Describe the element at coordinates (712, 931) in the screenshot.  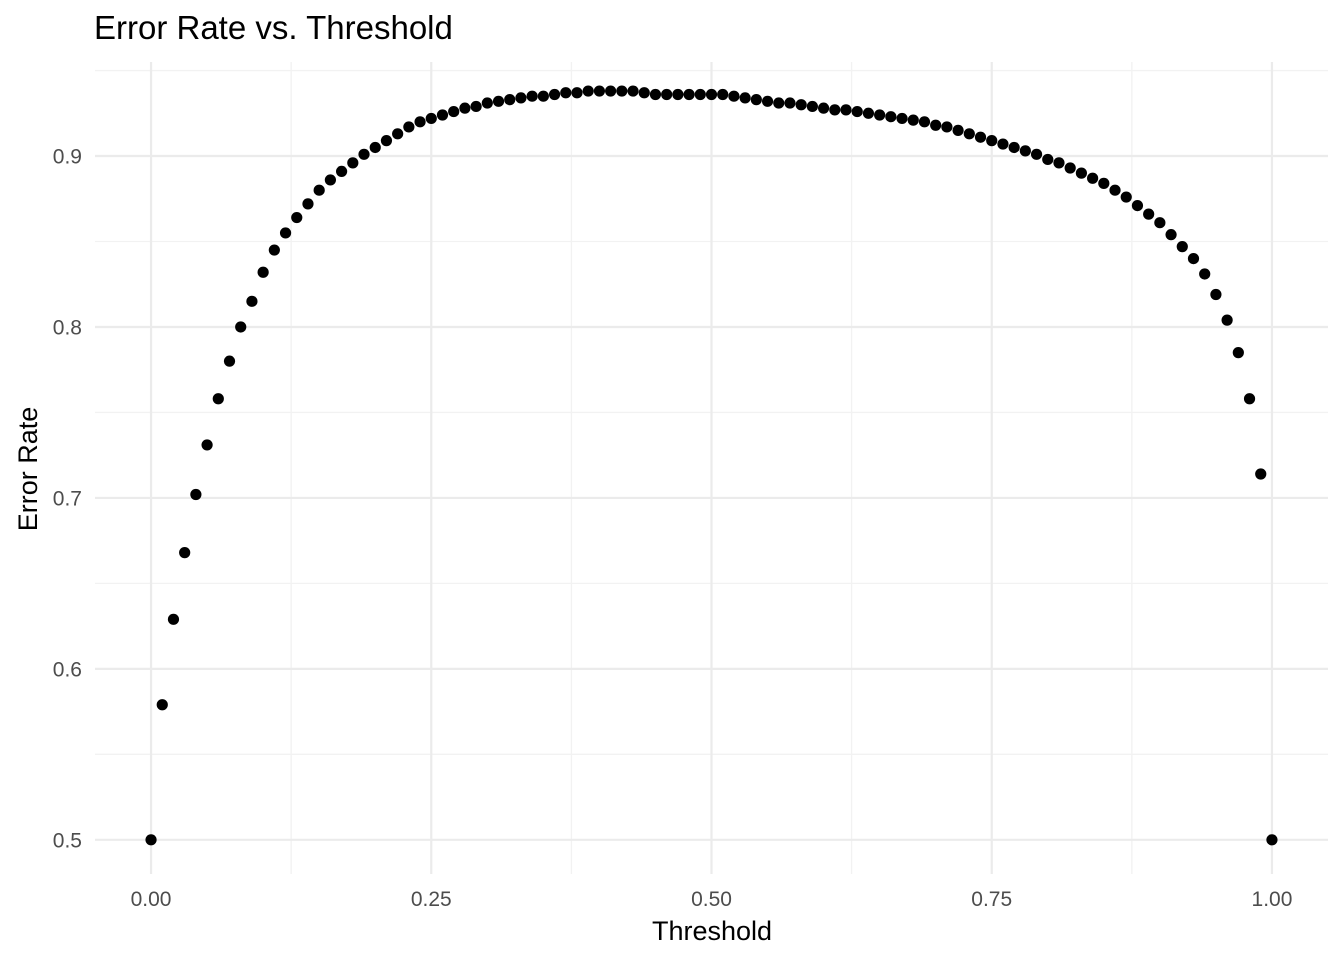
I see `x-axis-title: Threshold` at that location.